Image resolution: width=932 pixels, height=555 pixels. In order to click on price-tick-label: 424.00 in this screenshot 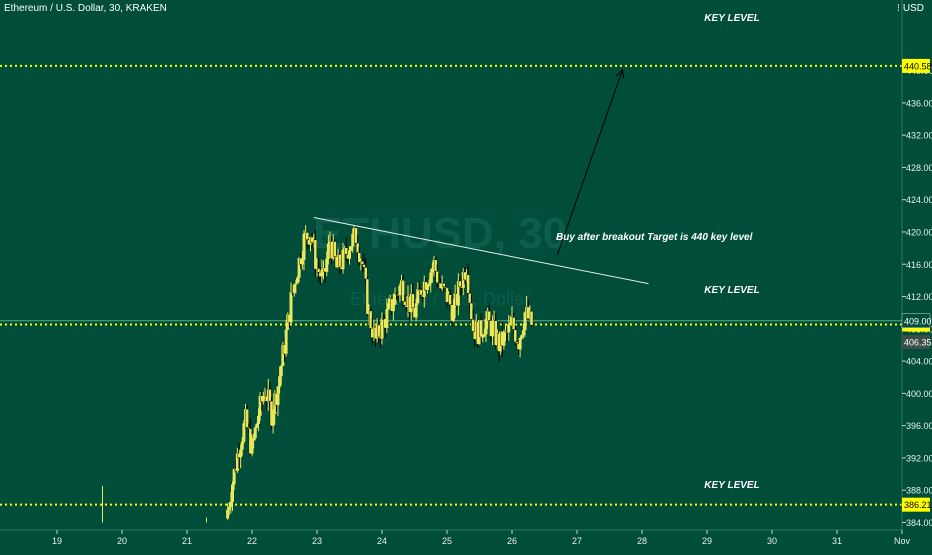, I will do `click(919, 200)`.